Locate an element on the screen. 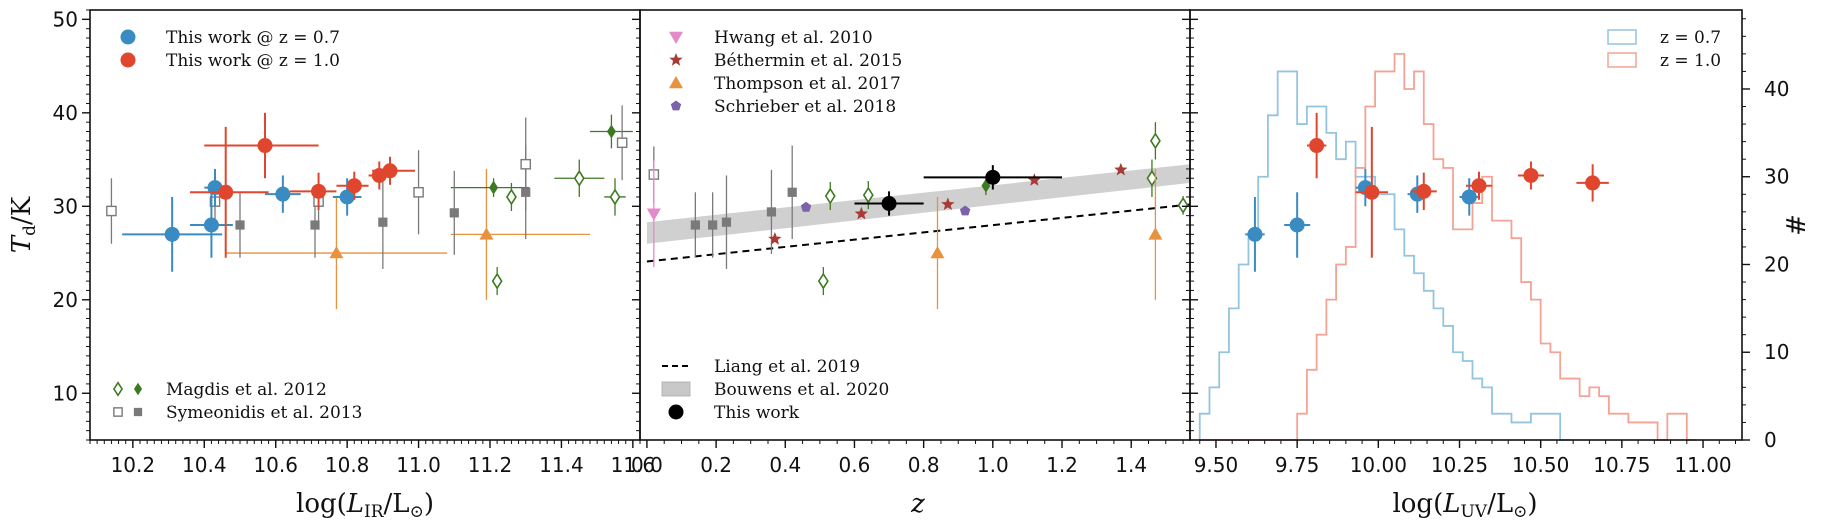  p1-s1-pt0 is located at coordinates (653, 214).